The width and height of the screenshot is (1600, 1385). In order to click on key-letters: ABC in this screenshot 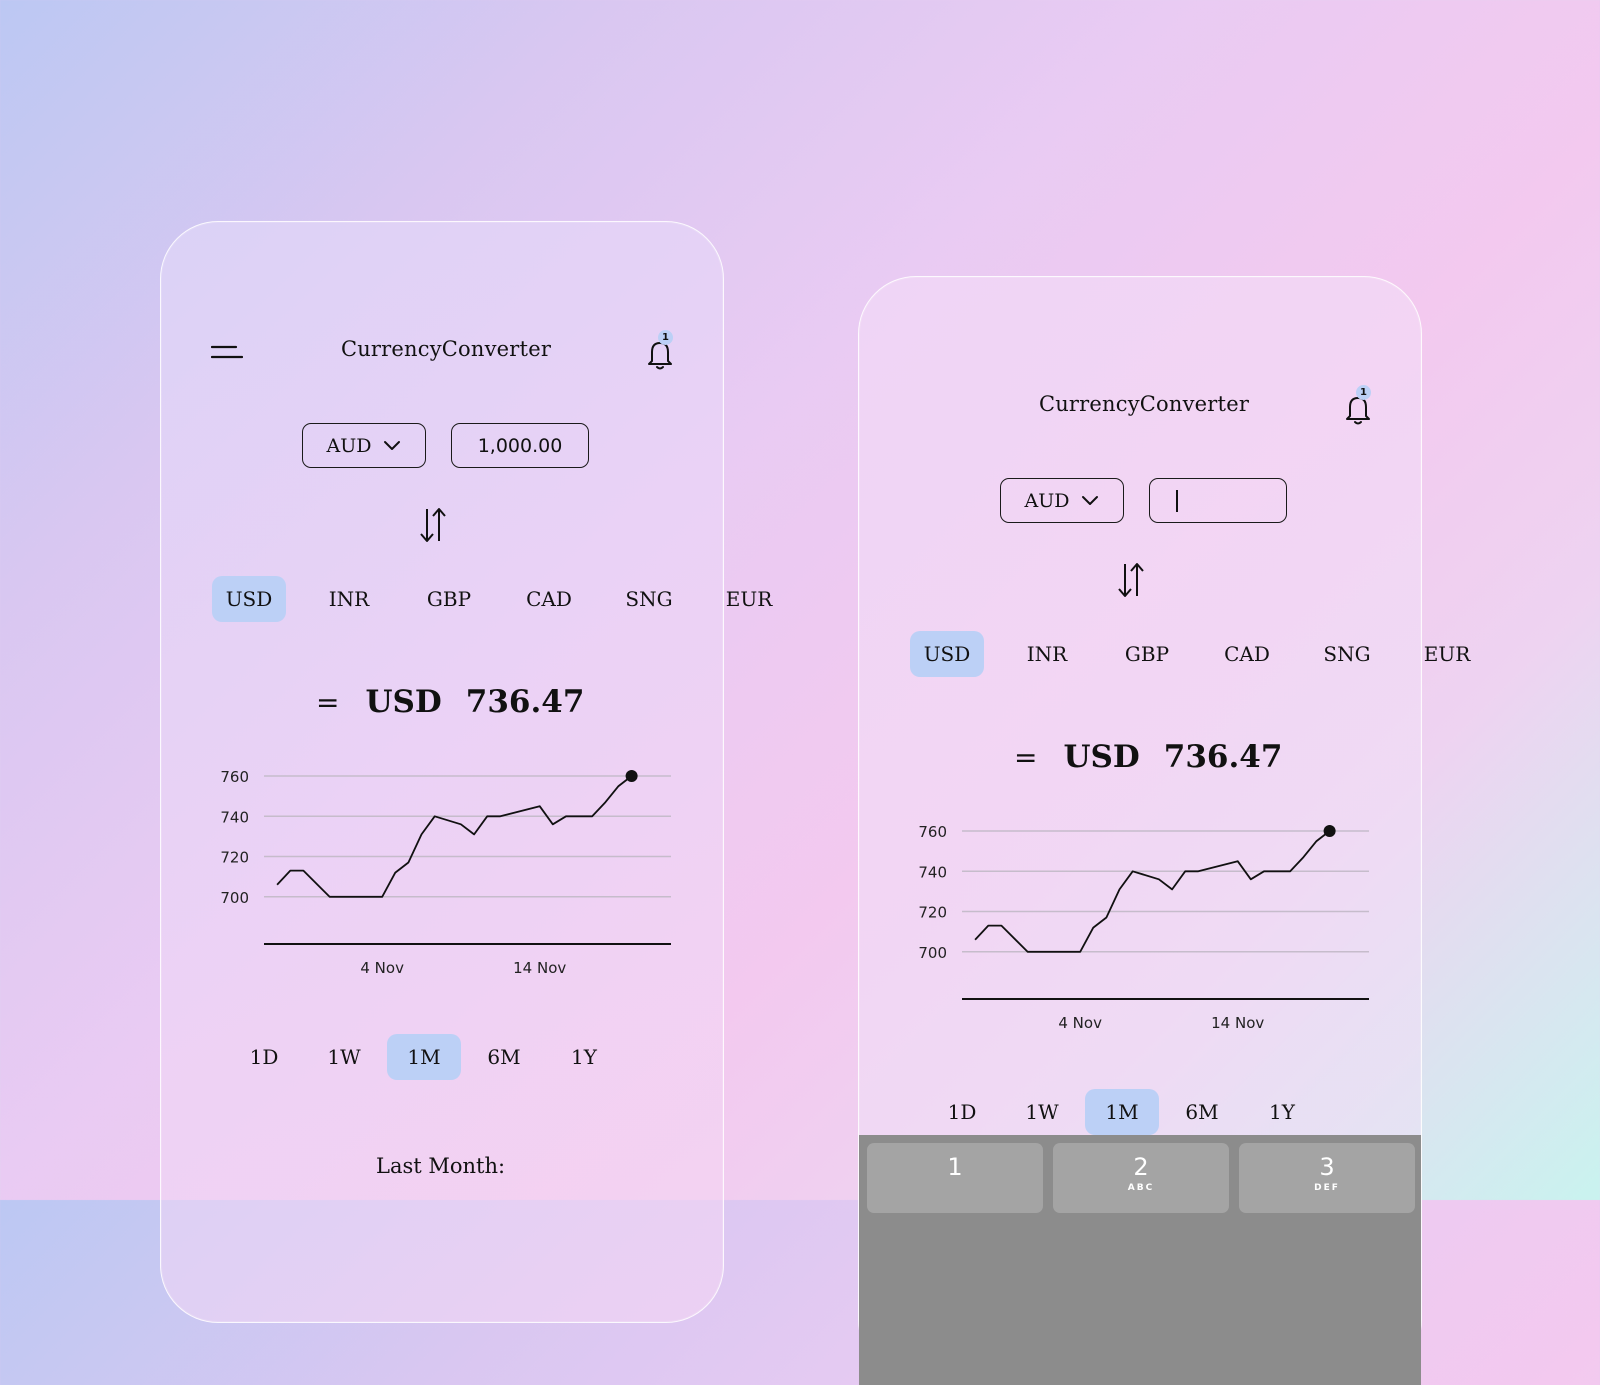, I will do `click(1141, 1188)`.